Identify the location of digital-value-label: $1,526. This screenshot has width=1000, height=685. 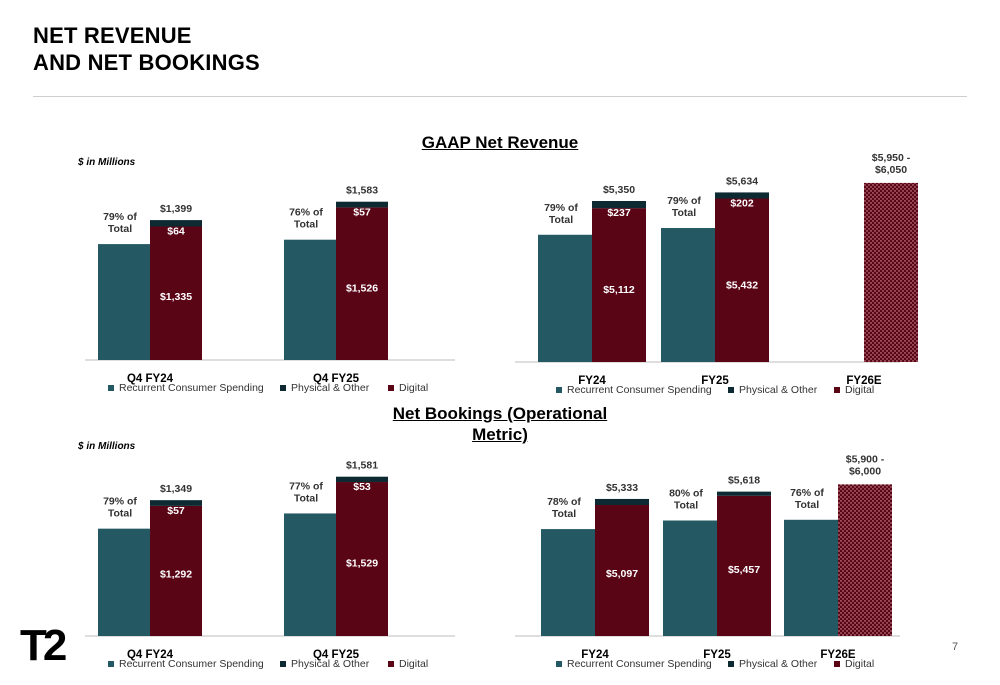
(362, 288).